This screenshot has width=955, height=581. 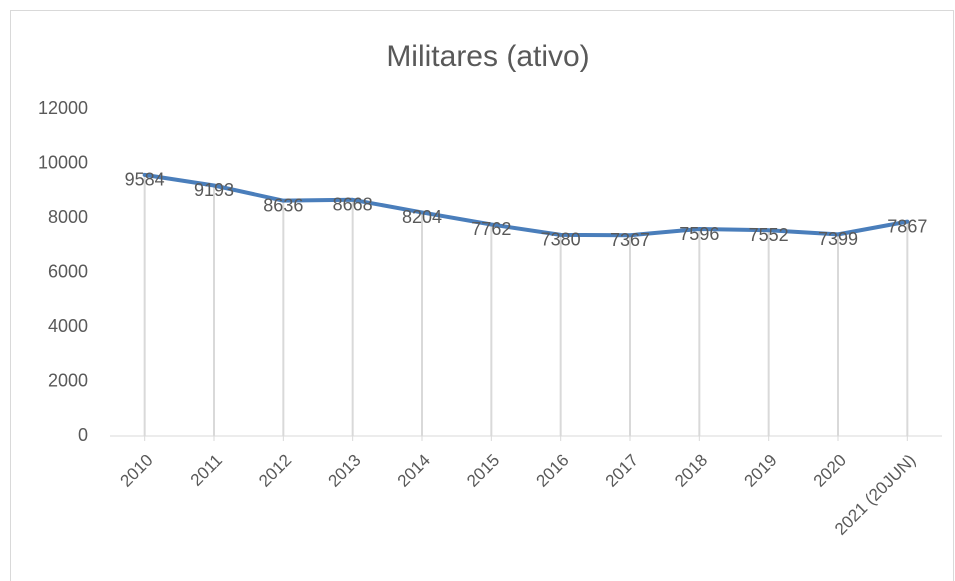 I want to click on data-label: 8636, so click(x=283, y=205).